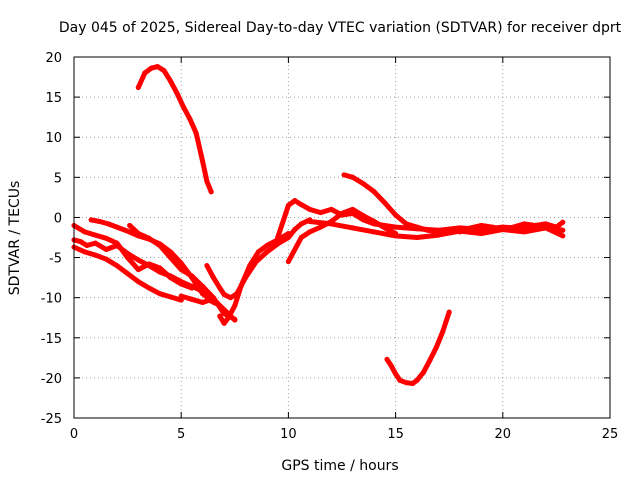 The width and height of the screenshot is (640, 480). I want to click on y-tick-label: 0, so click(58, 218).